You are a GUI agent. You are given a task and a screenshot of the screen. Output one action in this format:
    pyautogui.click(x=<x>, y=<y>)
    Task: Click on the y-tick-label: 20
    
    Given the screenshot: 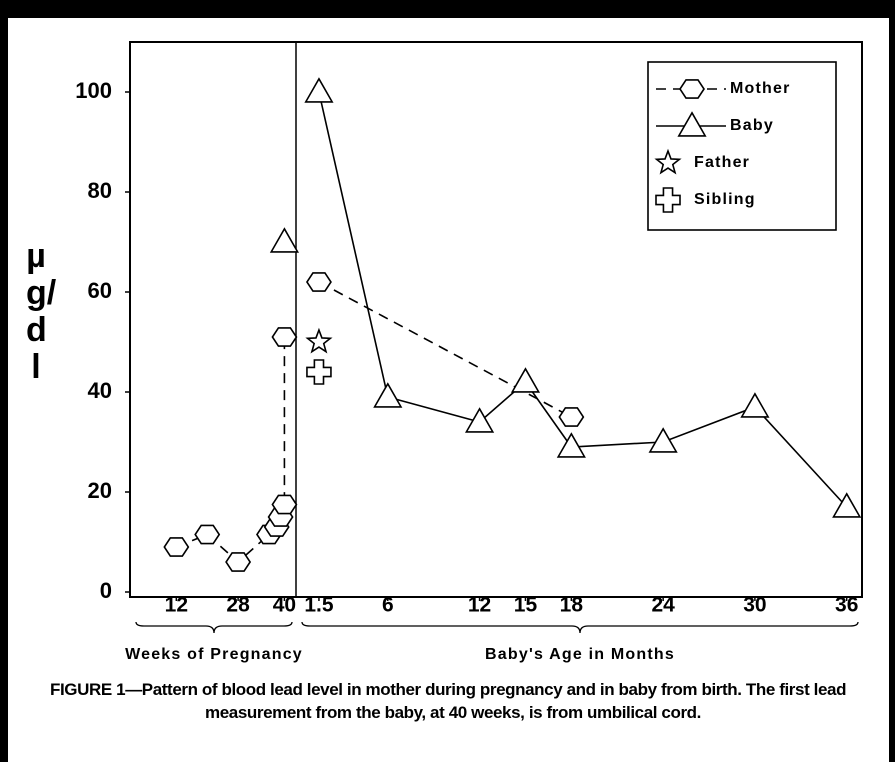 What is the action you would take?
    pyautogui.click(x=100, y=490)
    